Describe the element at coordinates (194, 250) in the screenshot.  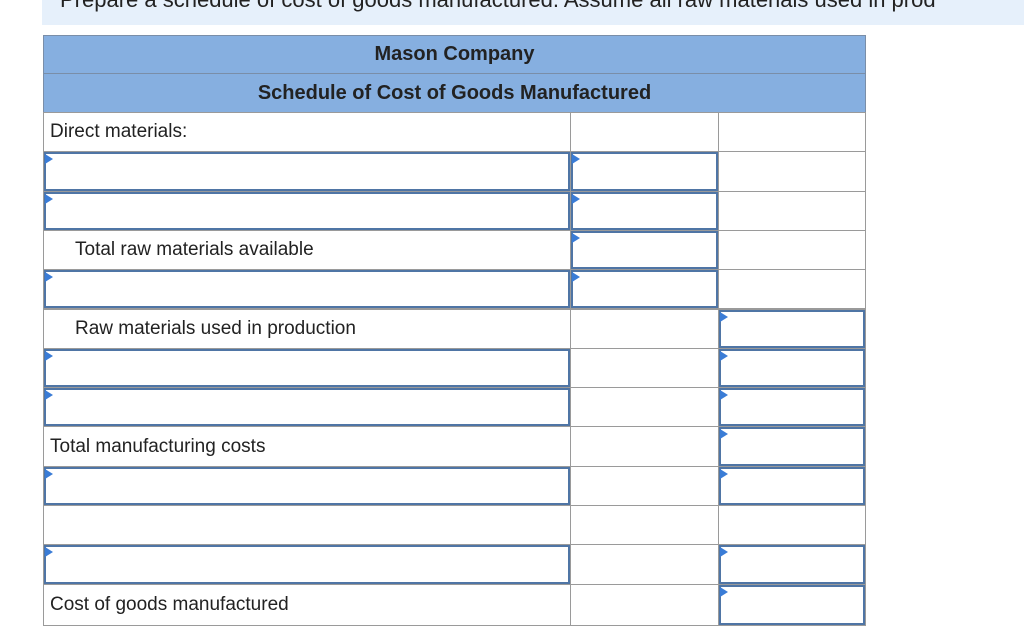
I see `row-label: Total raw materials available` at that location.